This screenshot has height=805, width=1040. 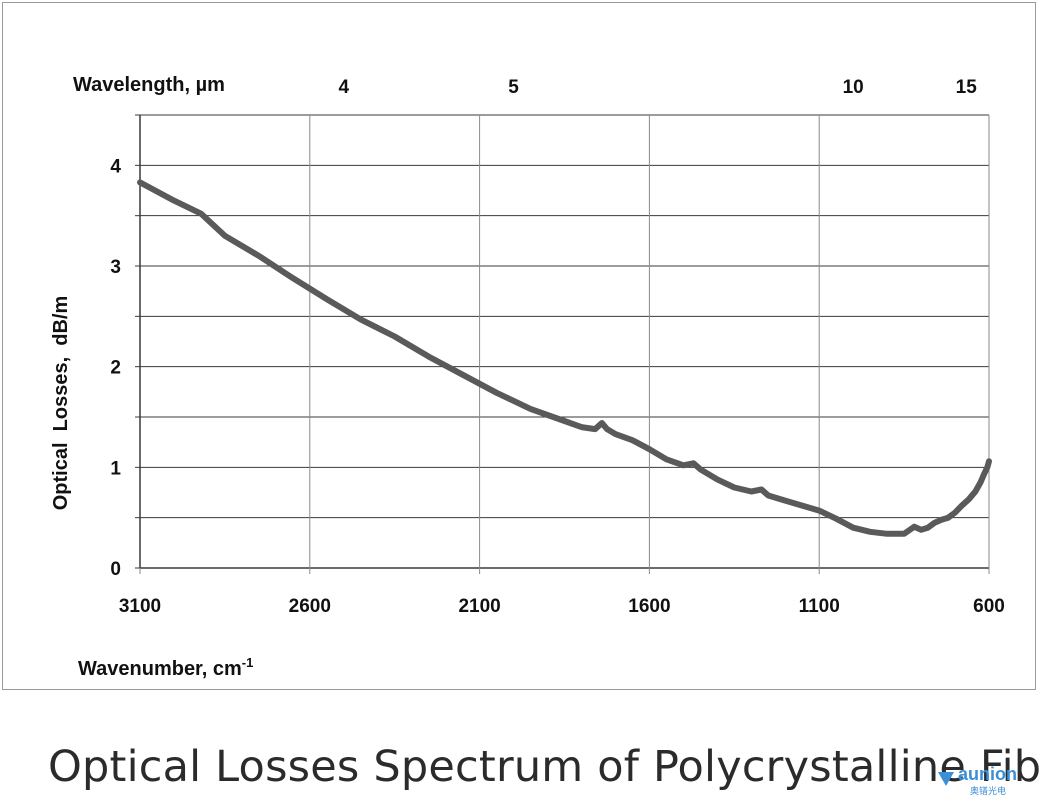 I want to click on x-tick-label: 2100, so click(x=479, y=606).